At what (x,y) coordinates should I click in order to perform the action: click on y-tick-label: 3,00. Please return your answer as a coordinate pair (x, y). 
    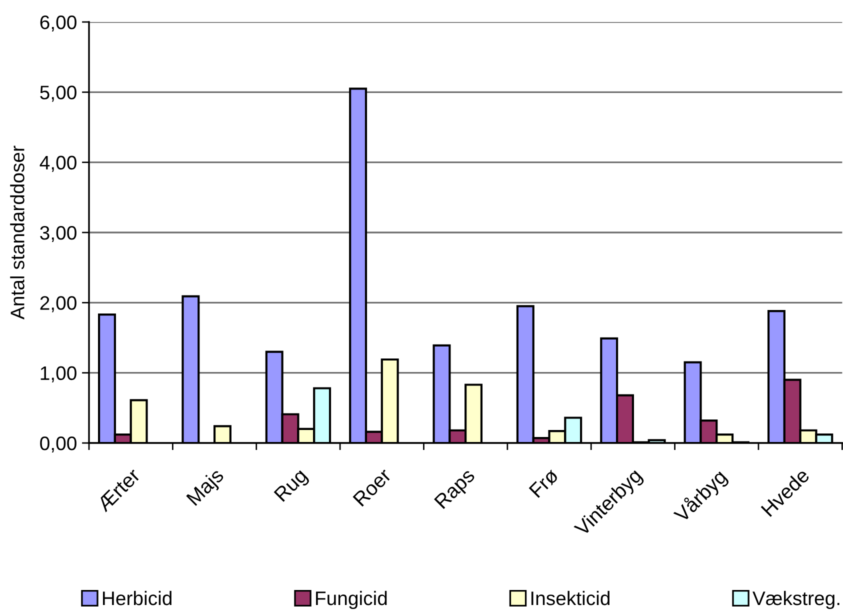
    Looking at the image, I should click on (58, 234).